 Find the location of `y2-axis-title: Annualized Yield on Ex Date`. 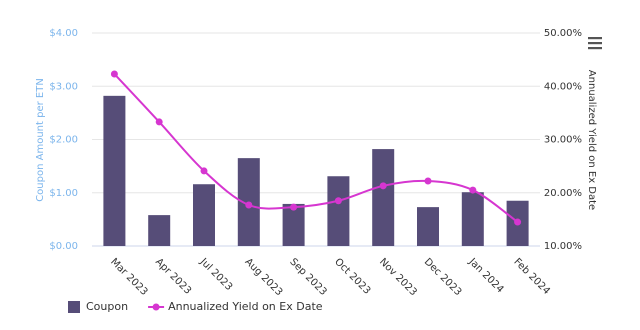

y2-axis-title: Annualized Yield on Ex Date is located at coordinates (591, 140).